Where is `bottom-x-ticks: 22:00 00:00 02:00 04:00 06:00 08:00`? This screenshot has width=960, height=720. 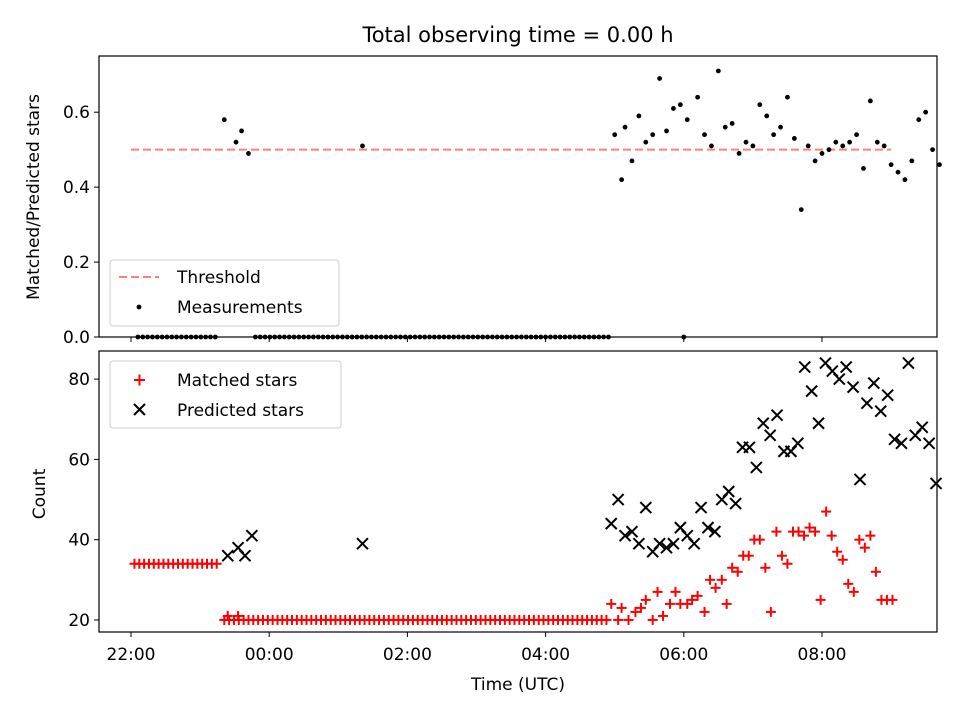 bottom-x-ticks: 22:00 00:00 02:00 04:00 06:00 08:00 is located at coordinates (477, 648).